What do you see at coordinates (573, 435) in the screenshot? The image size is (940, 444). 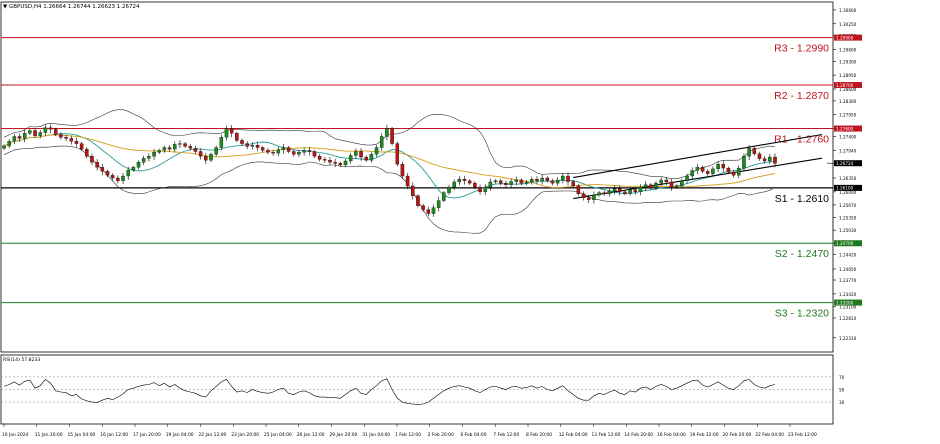 I see `x-tick-label: 12 Feb 04:00` at bounding box center [573, 435].